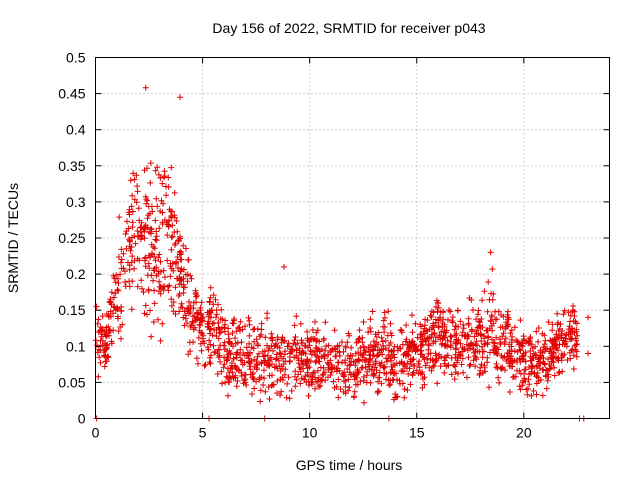  Describe the element at coordinates (76, 274) in the screenshot. I see `y-tick-label: 0.2` at that location.